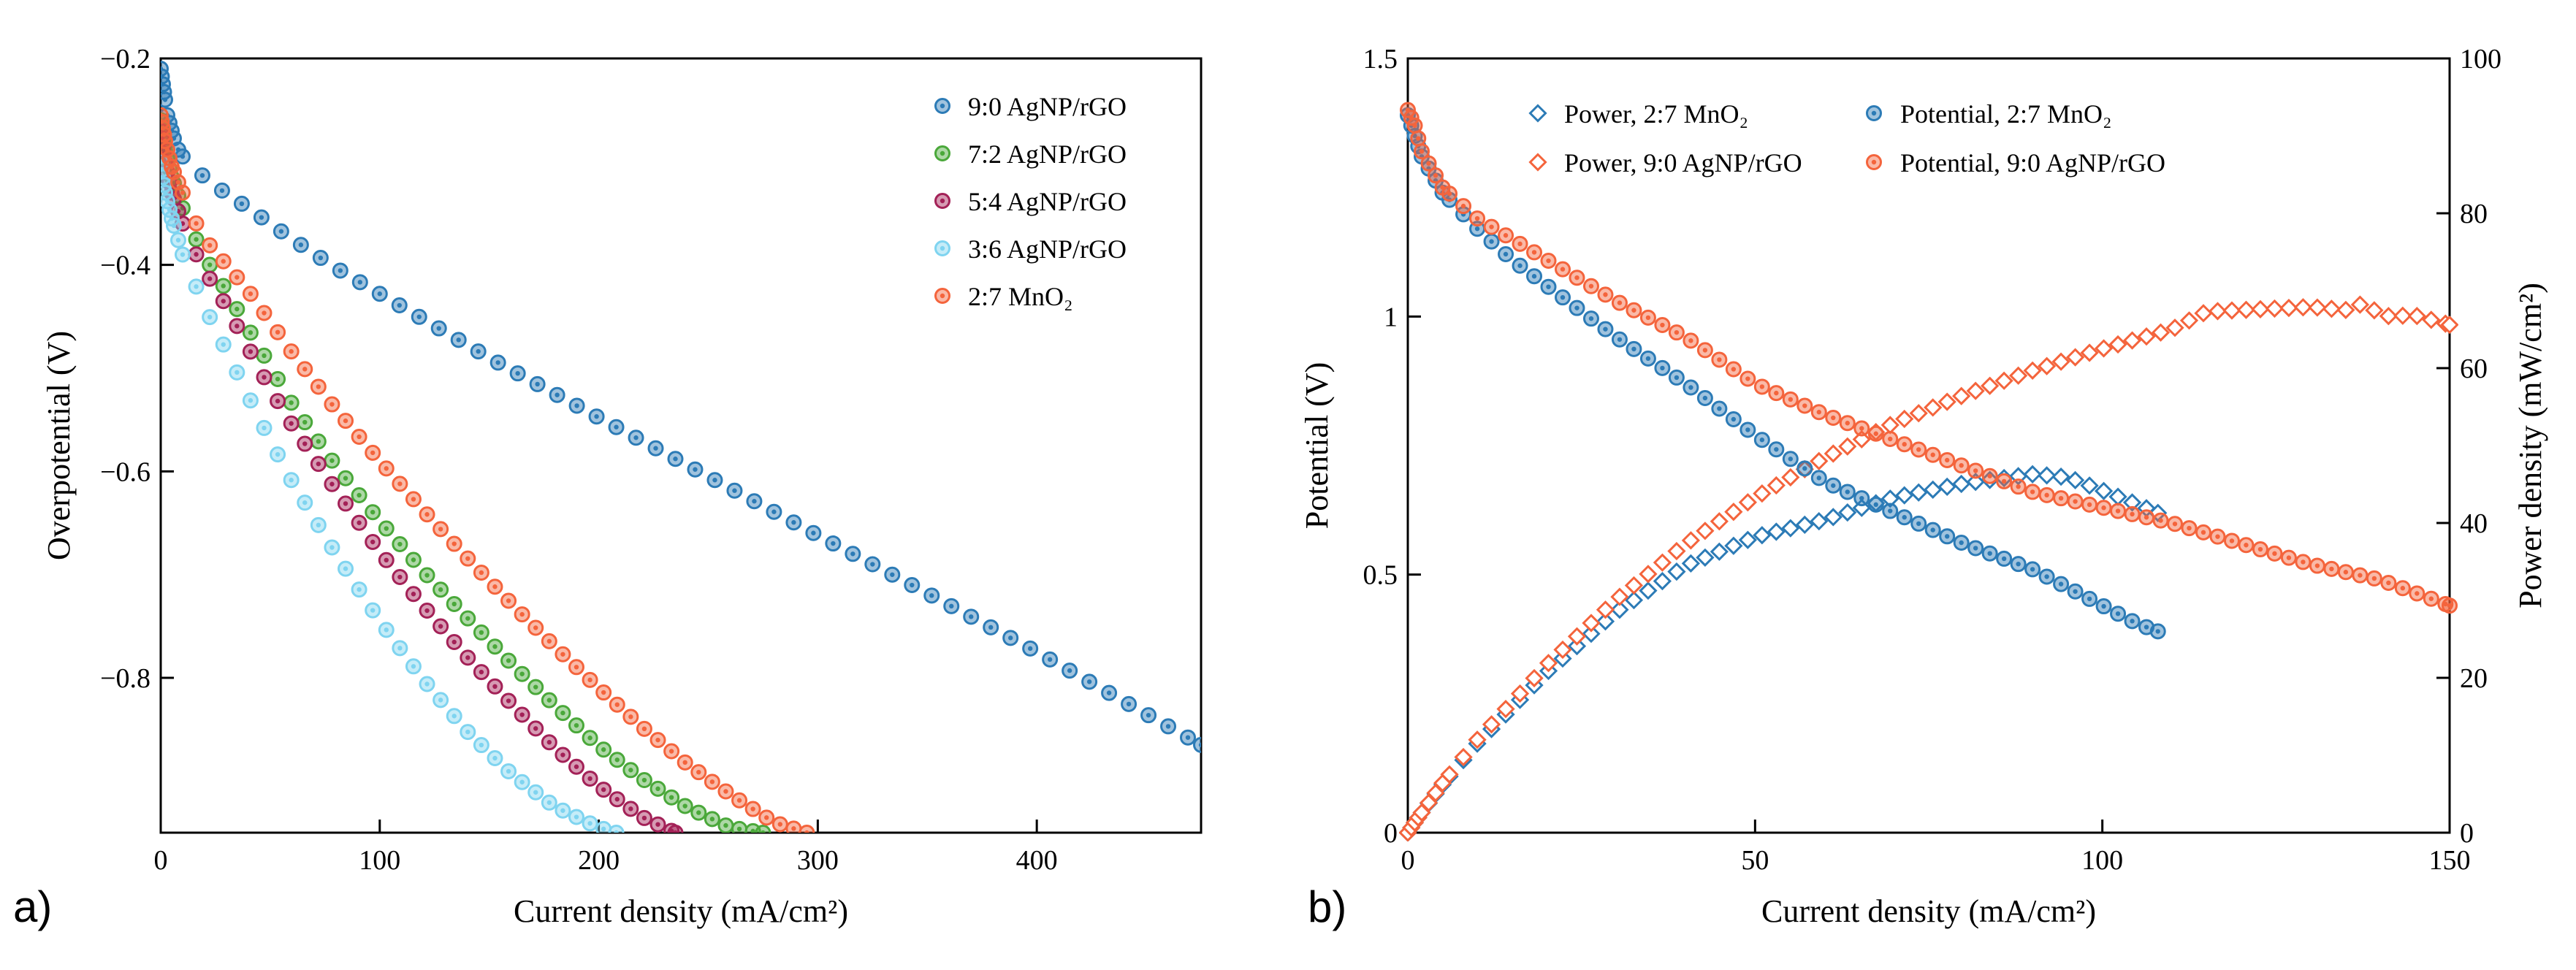 This screenshot has width=2576, height=970. I want to click on legend-marker-5-4-agnp-rgo, so click(942, 201).